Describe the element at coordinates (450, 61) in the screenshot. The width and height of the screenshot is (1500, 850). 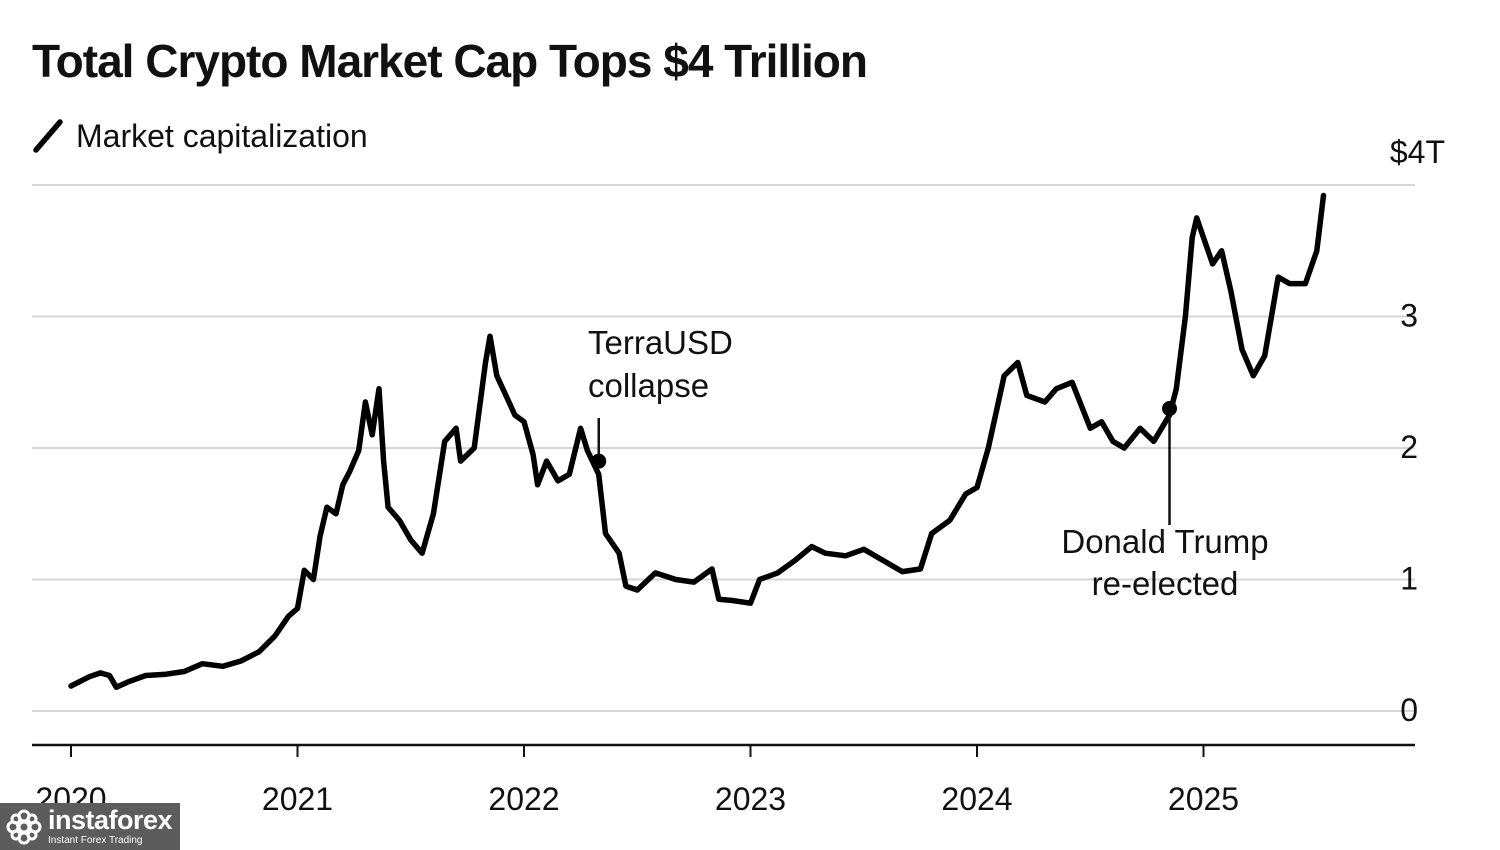
I see `chart-title: Total Crypto Market Cap Tops $4 Trillion` at that location.